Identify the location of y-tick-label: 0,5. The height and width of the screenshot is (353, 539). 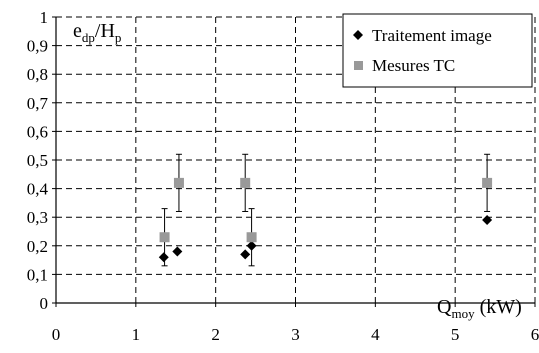
(37, 160).